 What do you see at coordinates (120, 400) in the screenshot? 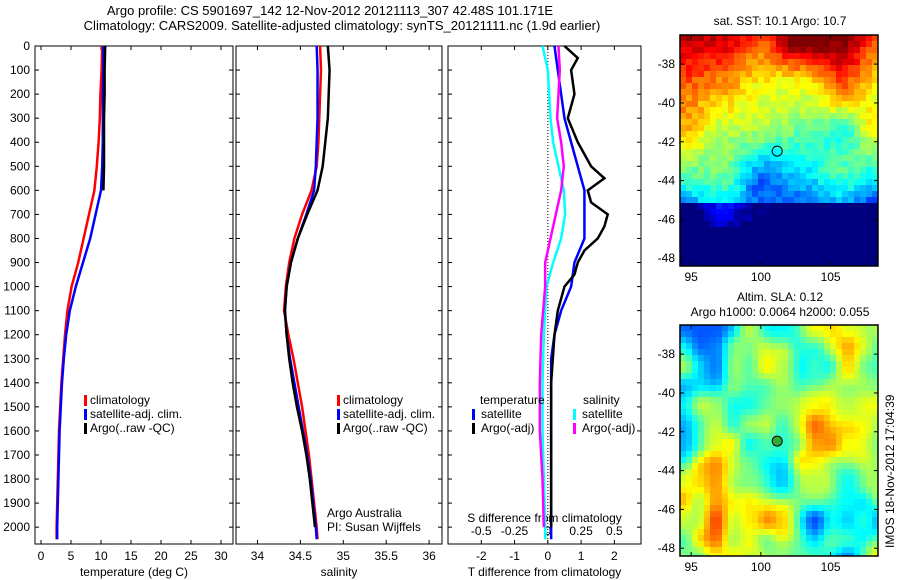
I see `legend-label: climatology` at bounding box center [120, 400].